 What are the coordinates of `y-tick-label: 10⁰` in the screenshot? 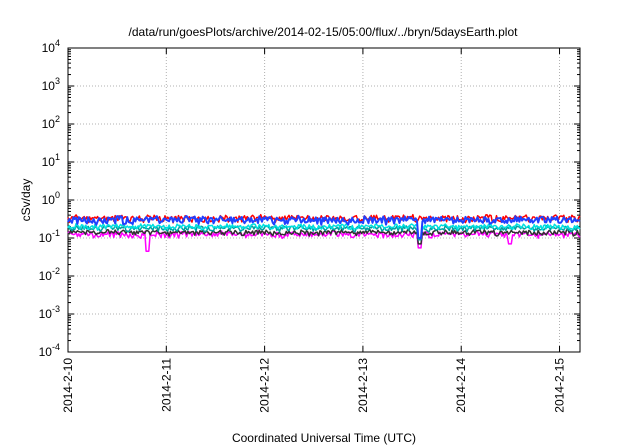 It's located at (51, 198).